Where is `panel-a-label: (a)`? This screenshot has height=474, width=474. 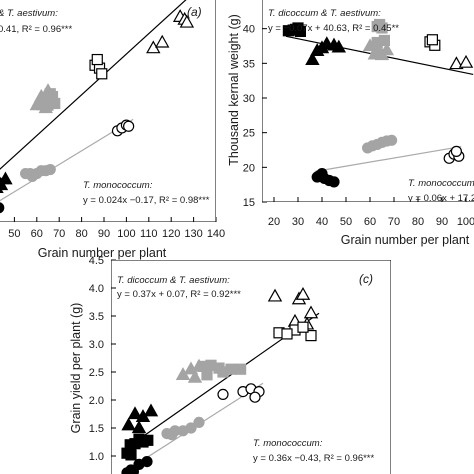 panel-a-label: (a) is located at coordinates (194, 12).